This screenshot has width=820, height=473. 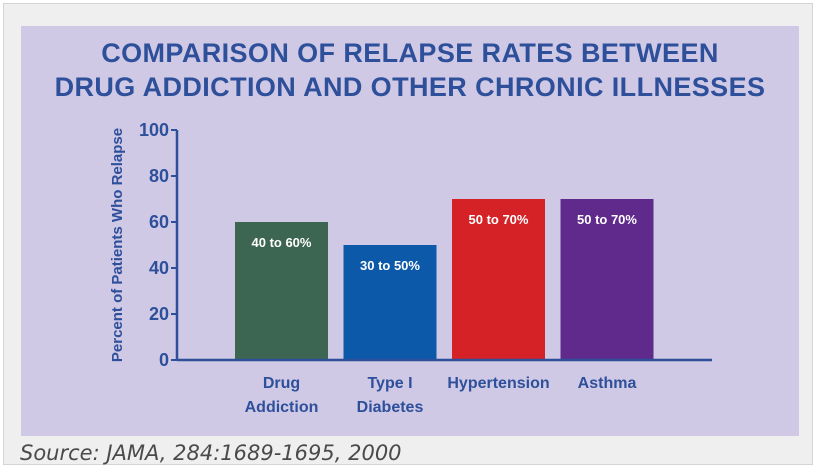 I want to click on source-caption: Source: JAMA, 284:1689-1695, 2000, so click(x=211, y=453).